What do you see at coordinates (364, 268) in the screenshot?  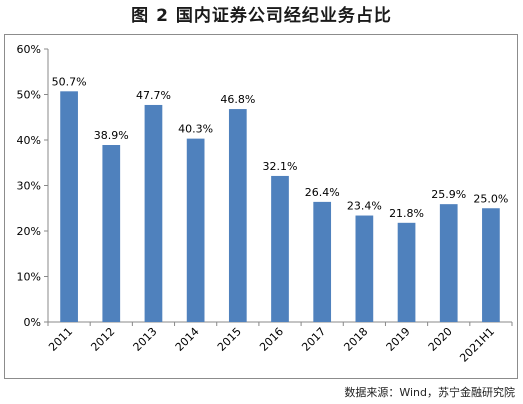 I see `bar-2018` at bounding box center [364, 268].